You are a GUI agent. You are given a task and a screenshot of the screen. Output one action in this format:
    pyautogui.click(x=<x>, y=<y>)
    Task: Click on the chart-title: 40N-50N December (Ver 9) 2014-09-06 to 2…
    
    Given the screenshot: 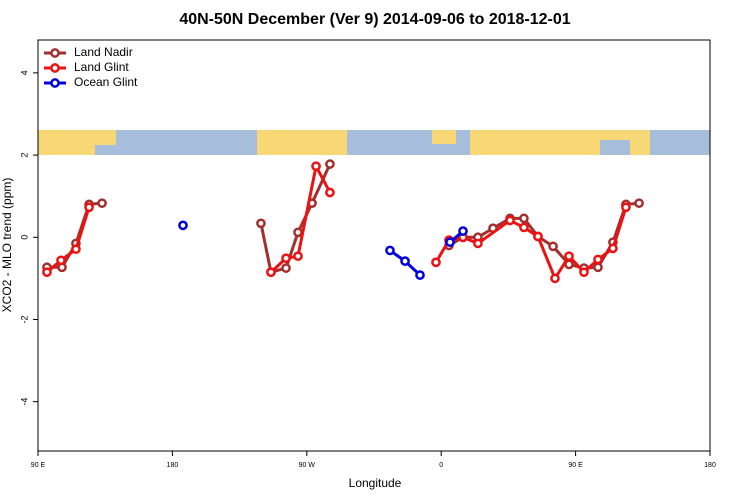 What is the action you would take?
    pyautogui.click(x=374, y=19)
    